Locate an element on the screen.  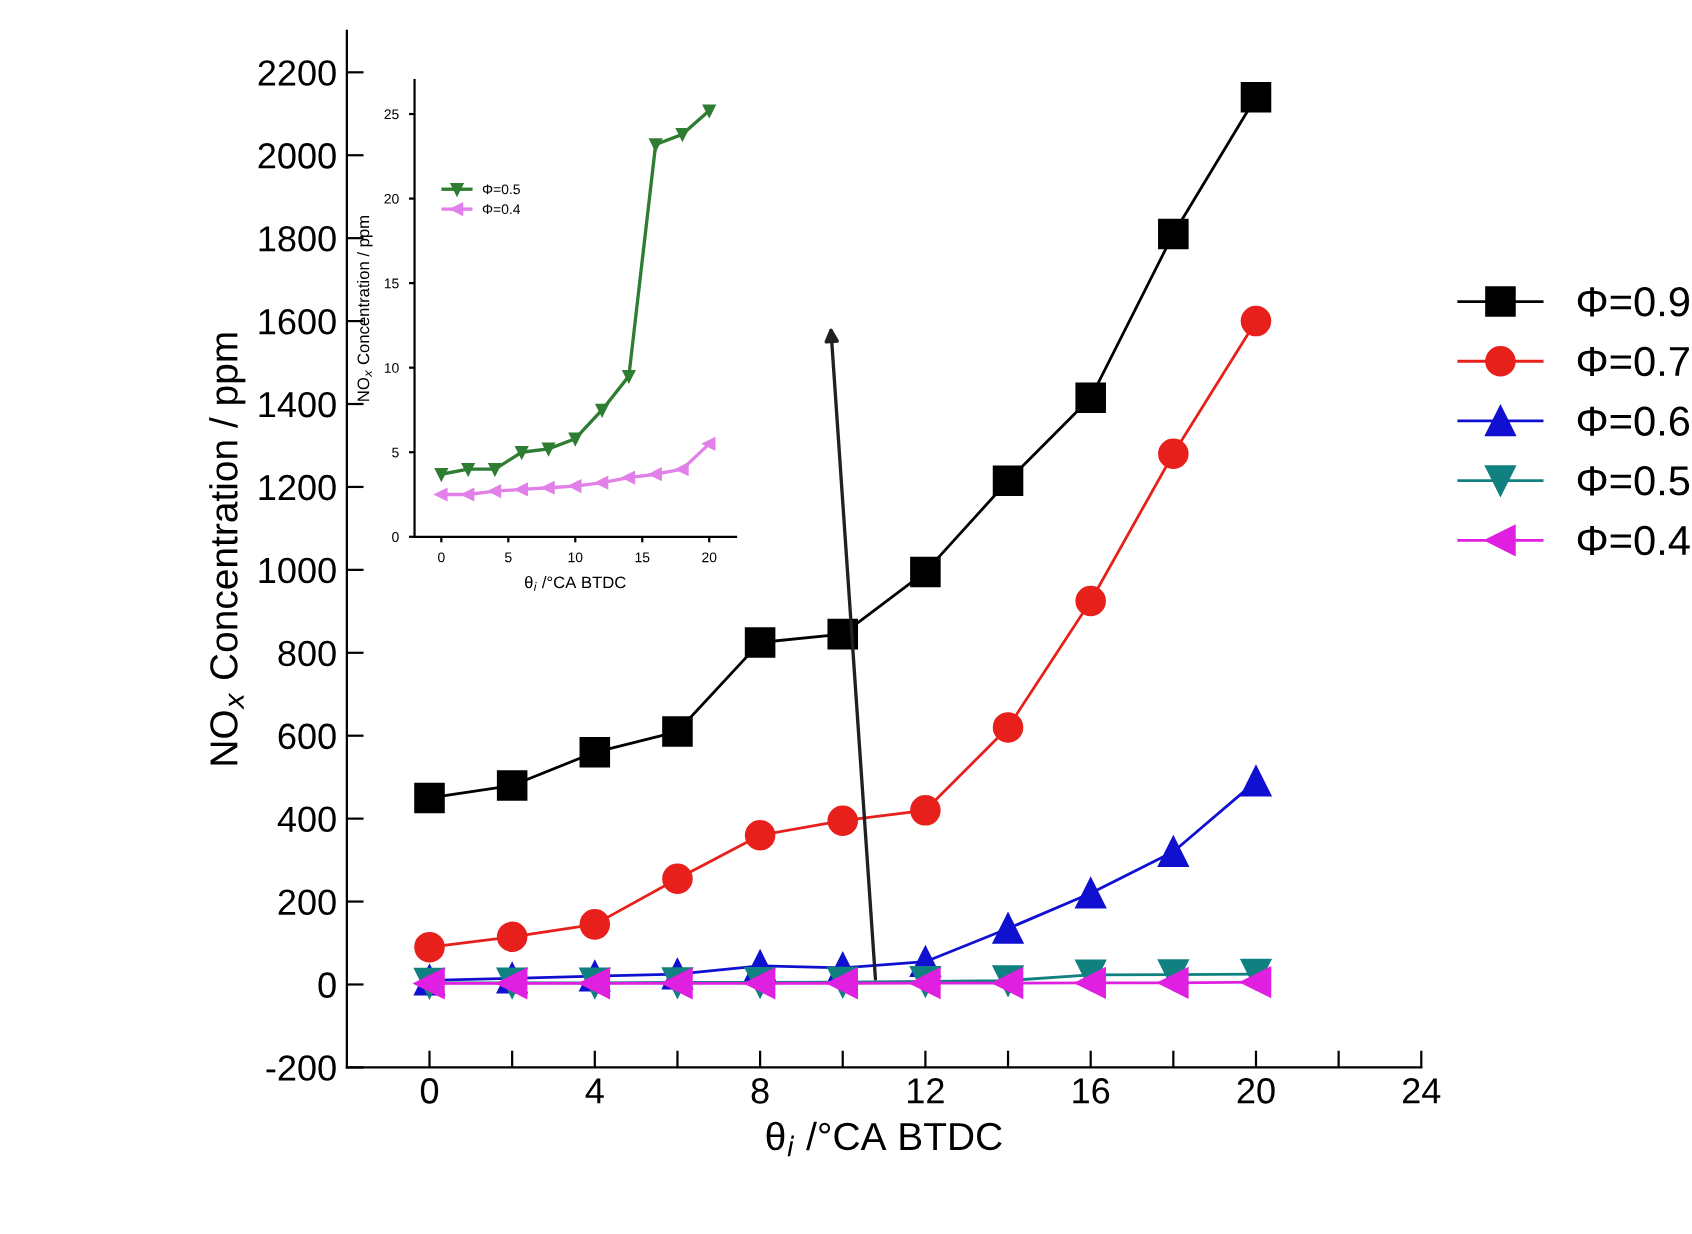
y-tick-label: 1400 is located at coordinates (297, 404).